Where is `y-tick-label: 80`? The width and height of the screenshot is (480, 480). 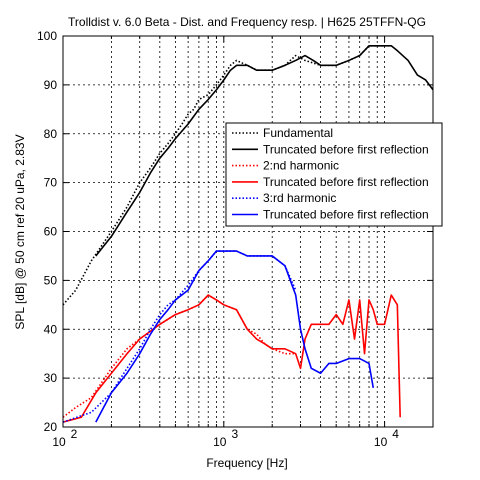 y-tick-label: 80 is located at coordinates (51, 134).